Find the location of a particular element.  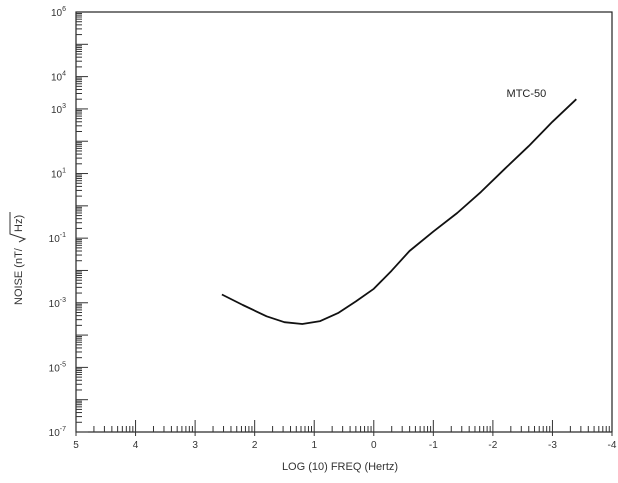

x-tick-label: 2 is located at coordinates (255, 445).